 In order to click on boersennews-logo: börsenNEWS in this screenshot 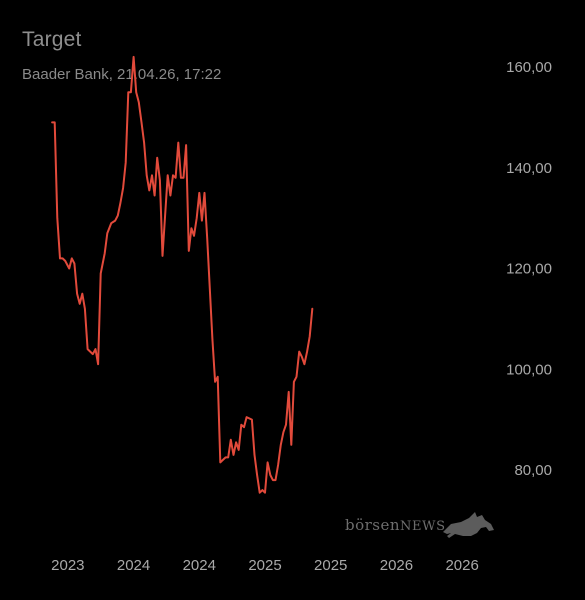, I will do `click(420, 528)`.